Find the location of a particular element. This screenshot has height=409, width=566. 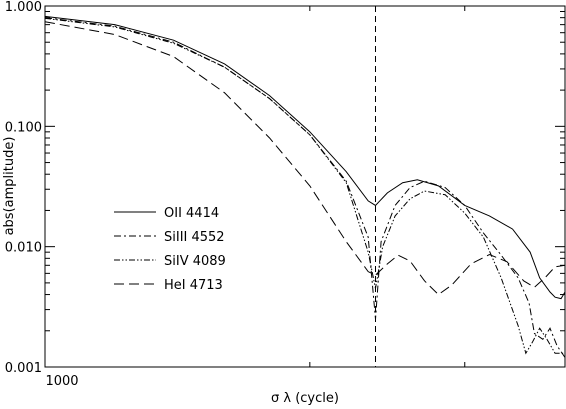

axis-tick-labels: 0.001 0.010 0.100 1.000 1000 is located at coordinates (42, 194).